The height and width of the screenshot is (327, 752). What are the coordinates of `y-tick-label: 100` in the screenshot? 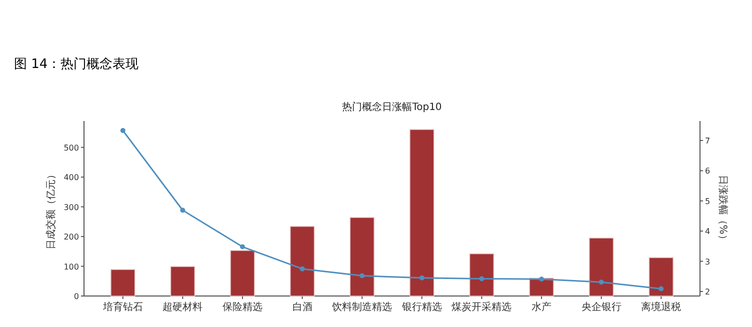 It's located at (71, 267).